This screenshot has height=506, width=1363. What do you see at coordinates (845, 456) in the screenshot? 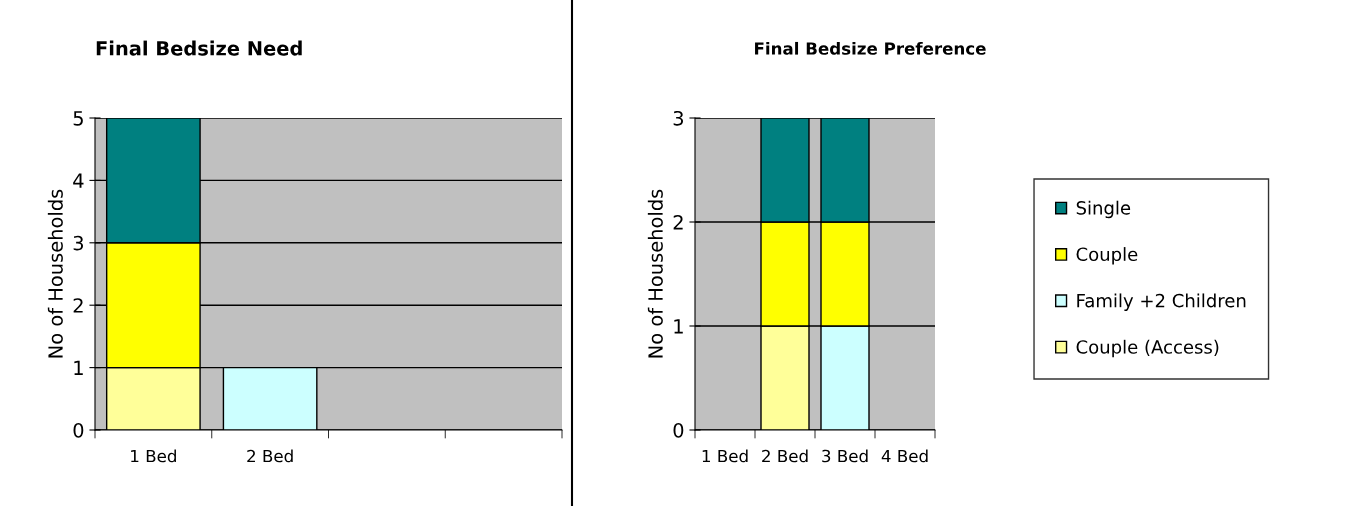
I see `x-tick-label: 3 Bed` at bounding box center [845, 456].